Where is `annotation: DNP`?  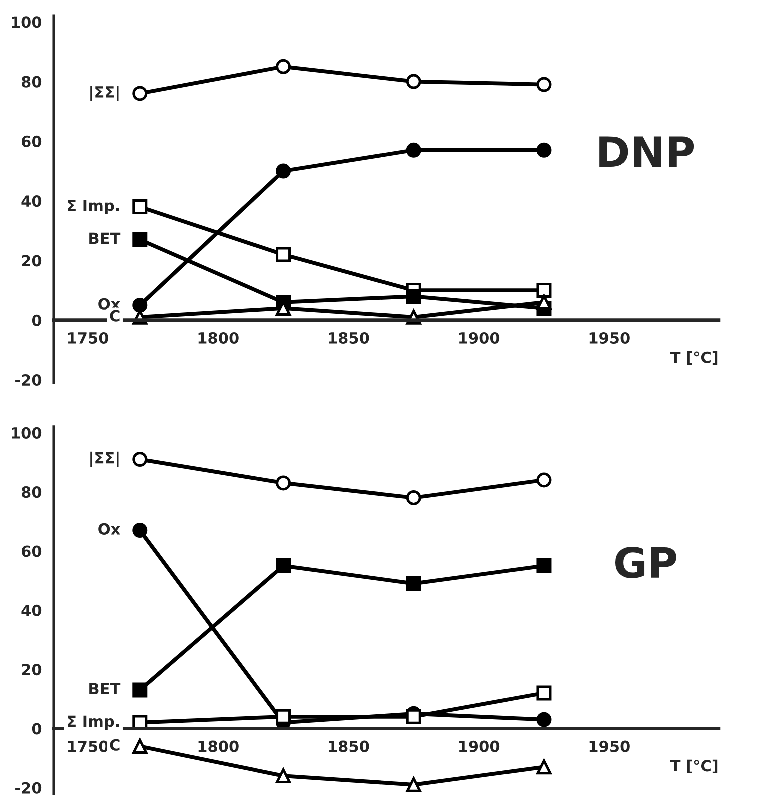
annotation: DNP is located at coordinates (647, 152).